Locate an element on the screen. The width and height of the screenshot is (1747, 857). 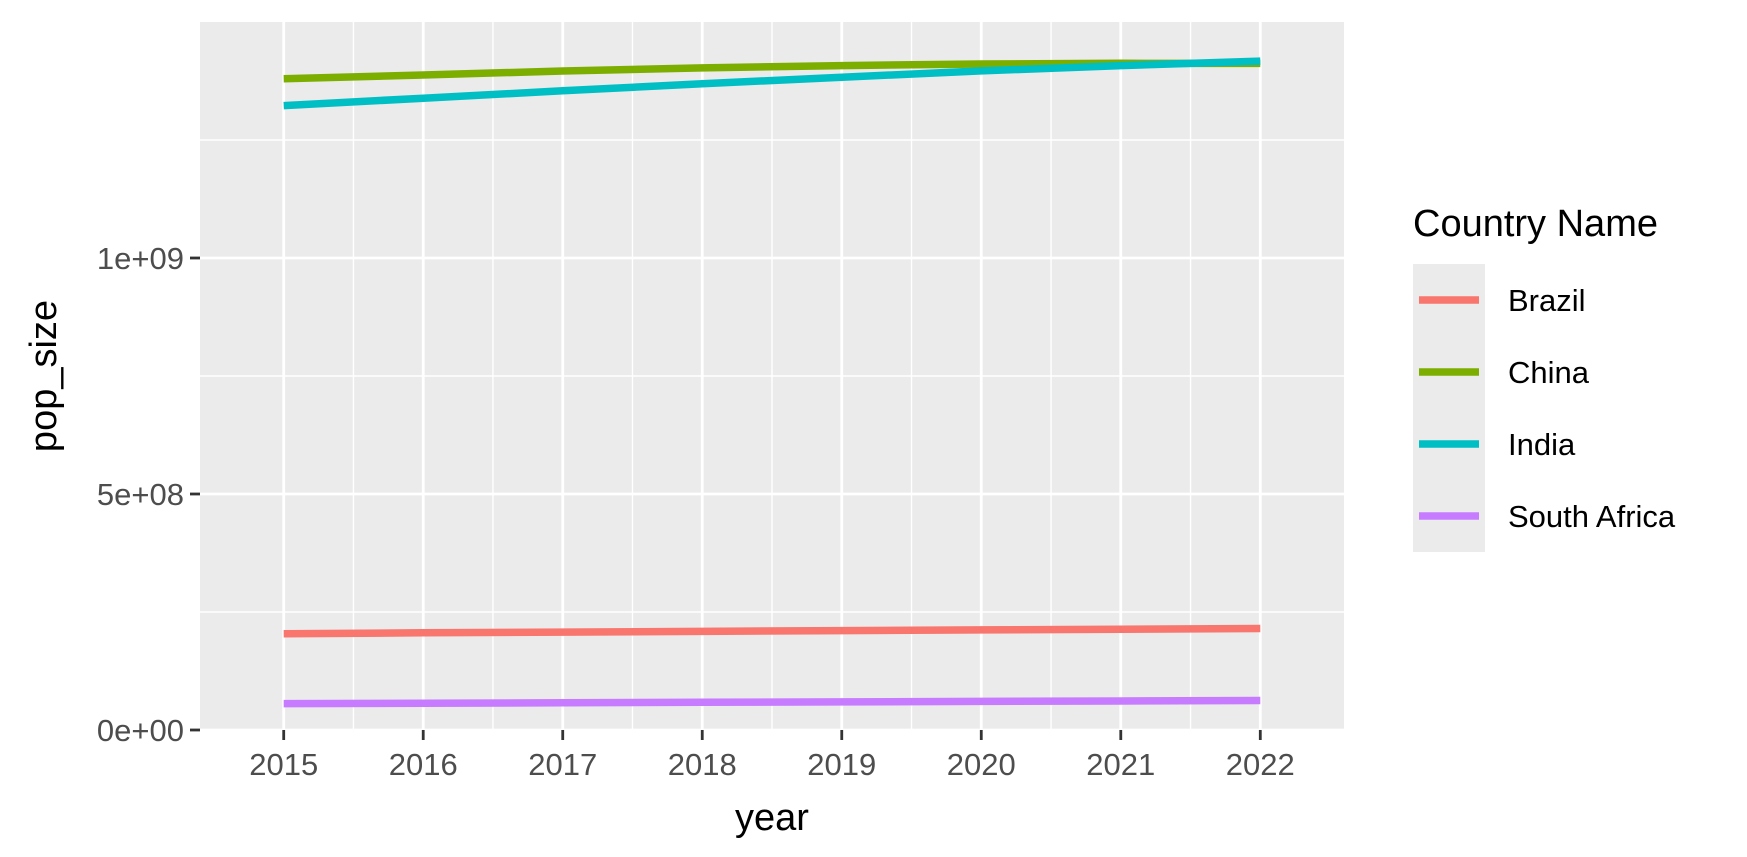
x-tick-label-7: 2022 is located at coordinates (1260, 764).